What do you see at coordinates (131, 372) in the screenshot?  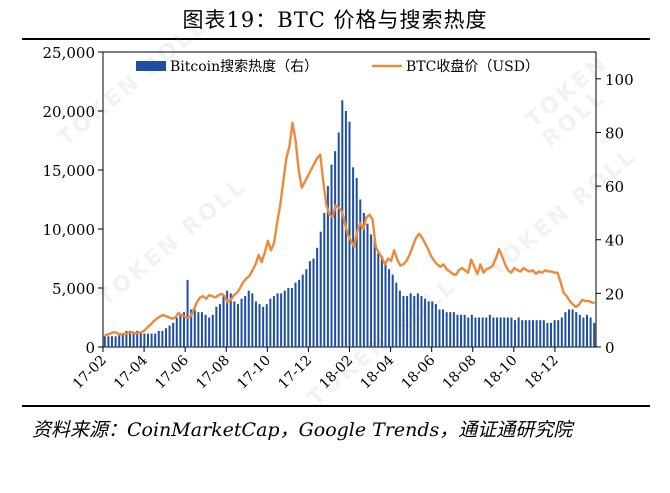 I see `x-axis-label: 17-04` at bounding box center [131, 372].